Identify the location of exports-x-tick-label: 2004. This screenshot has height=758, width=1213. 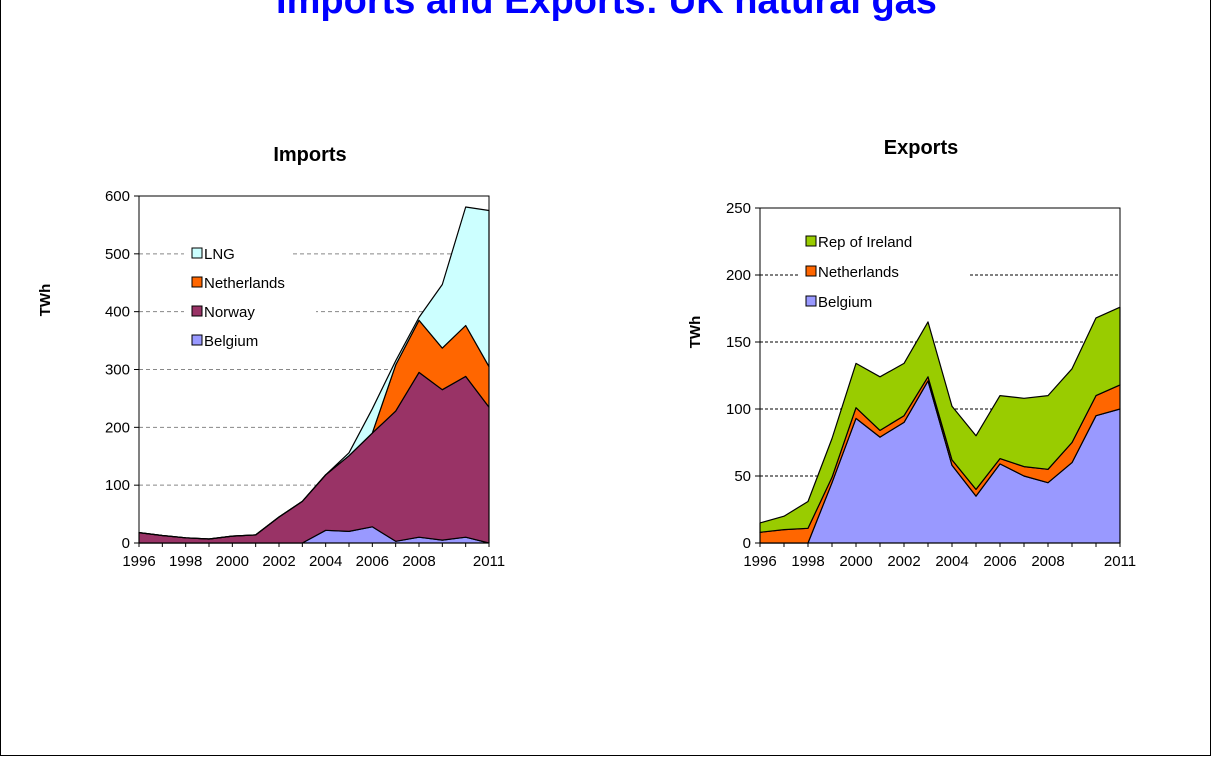
(951, 561).